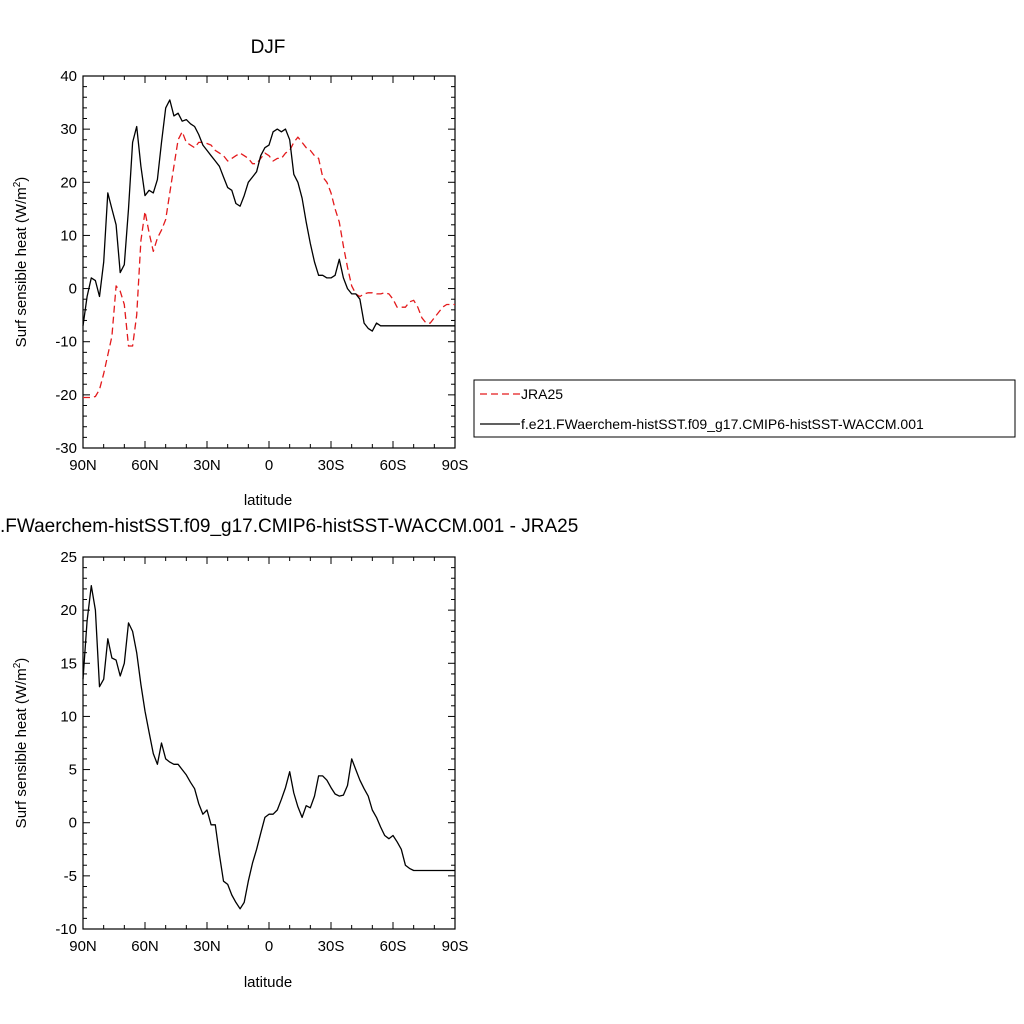 The height and width of the screenshot is (1024, 1024). What do you see at coordinates (268, 47) in the screenshot?
I see `chart-title: DJF` at bounding box center [268, 47].